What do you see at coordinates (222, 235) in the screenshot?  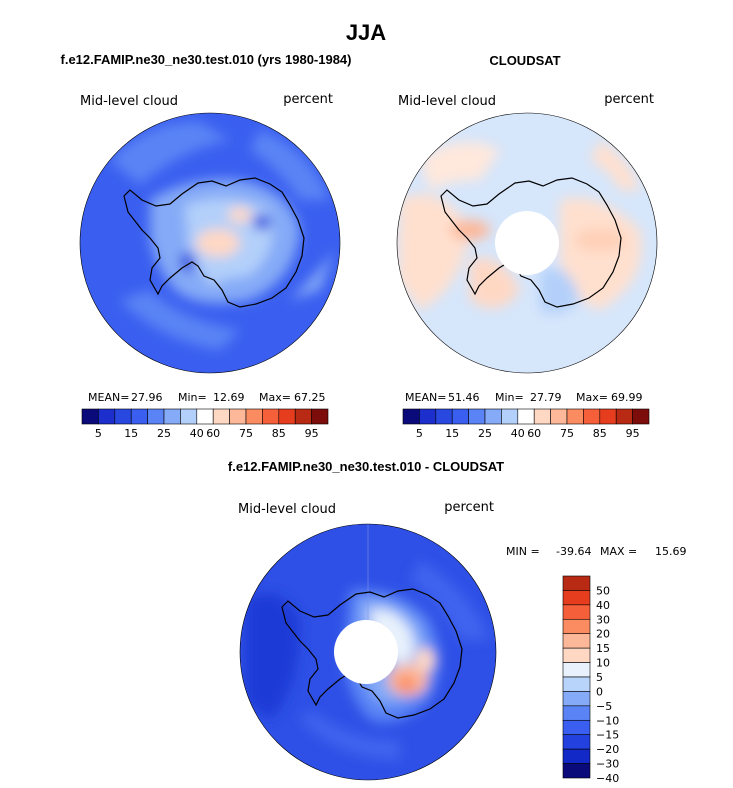 I see `panel-model-contours` at bounding box center [222, 235].